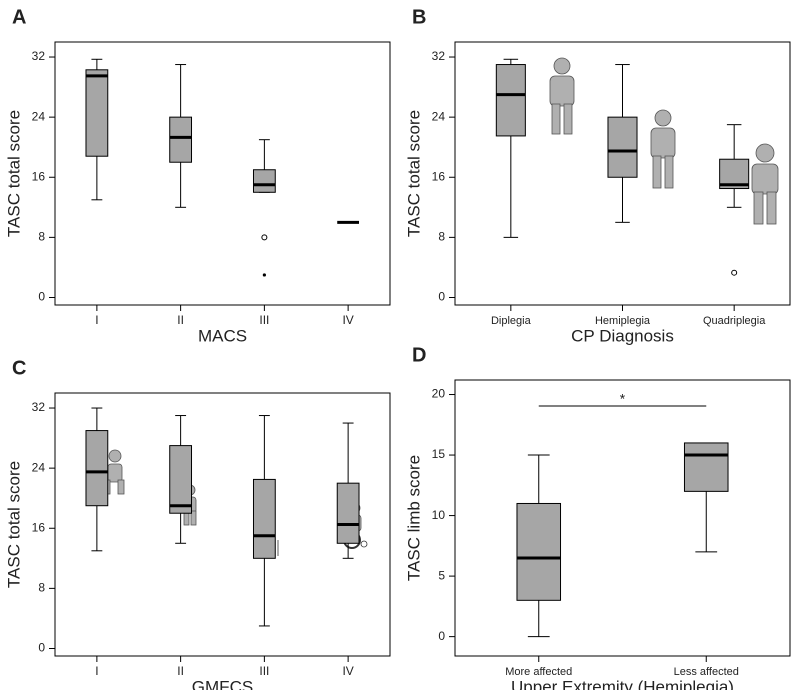 This screenshot has height=690, width=800. I want to click on y-tick-label: 20, so click(439, 394).